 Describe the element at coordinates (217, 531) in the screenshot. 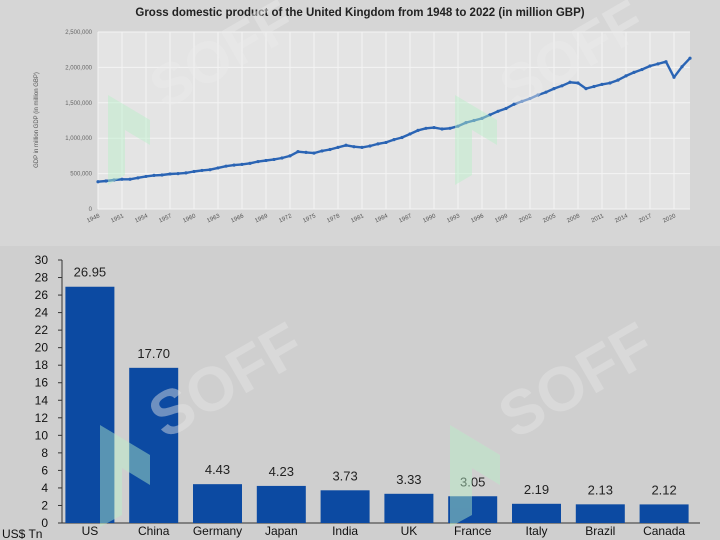

I see `bar-category-label: Germany` at that location.